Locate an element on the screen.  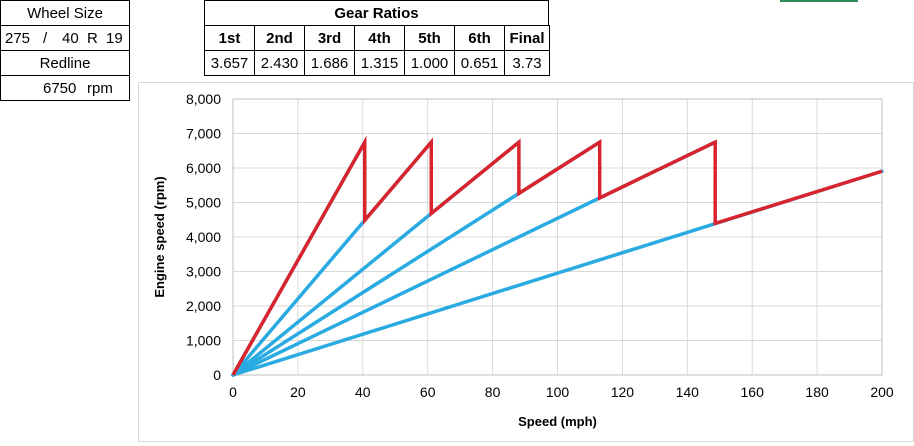
gear-header-2nd: 2nd is located at coordinates (279, 38).